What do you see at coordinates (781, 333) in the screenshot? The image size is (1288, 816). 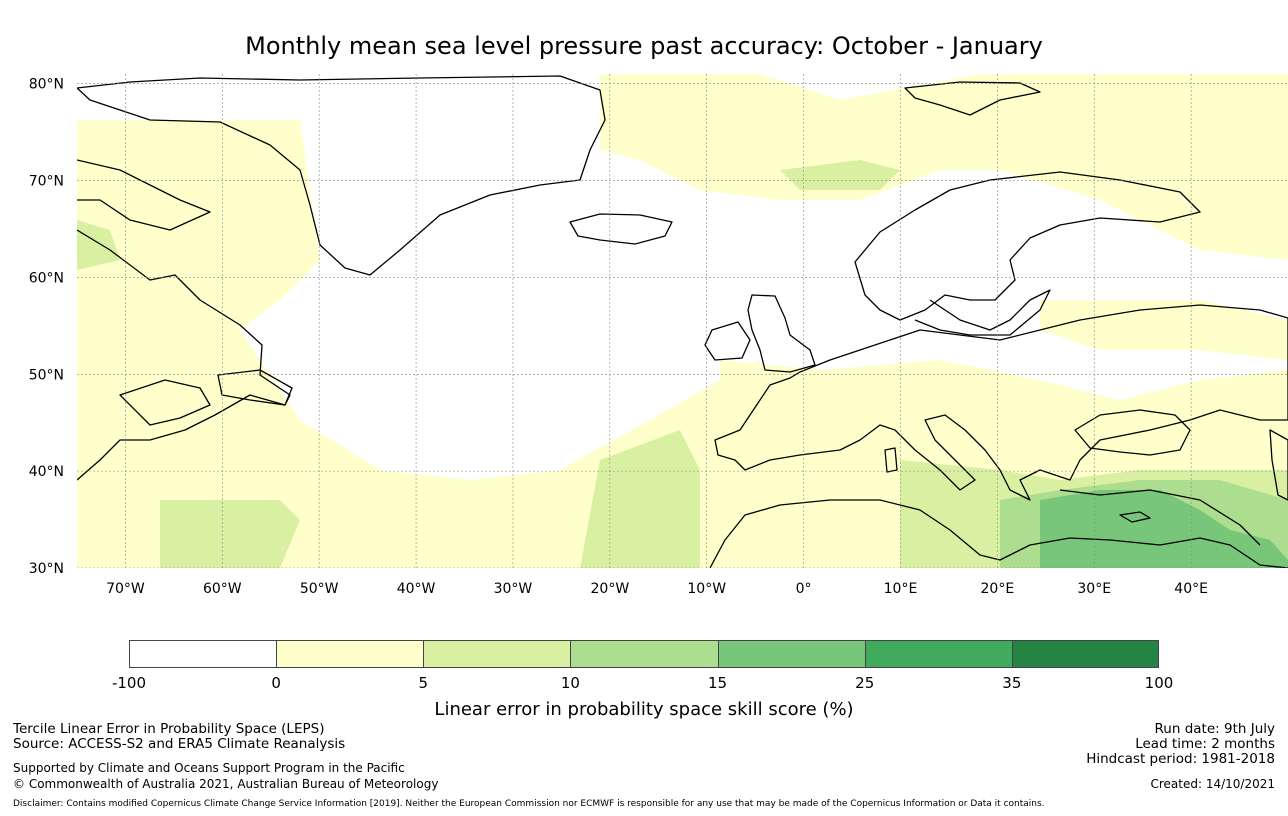 I see `coast-britain` at bounding box center [781, 333].